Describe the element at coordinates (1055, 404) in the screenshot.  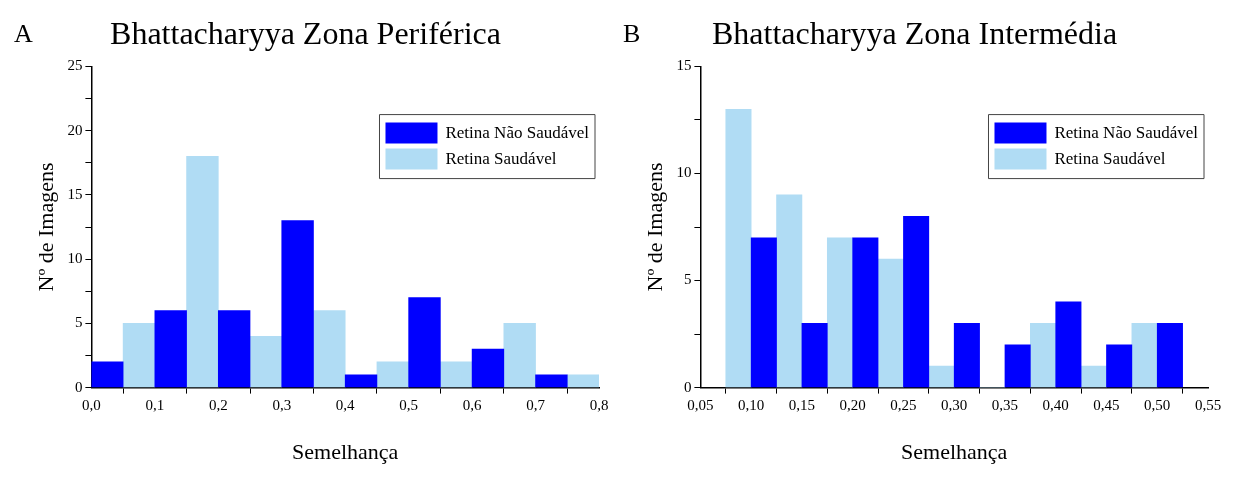
I see `x-tick-label: 0,40` at that location.